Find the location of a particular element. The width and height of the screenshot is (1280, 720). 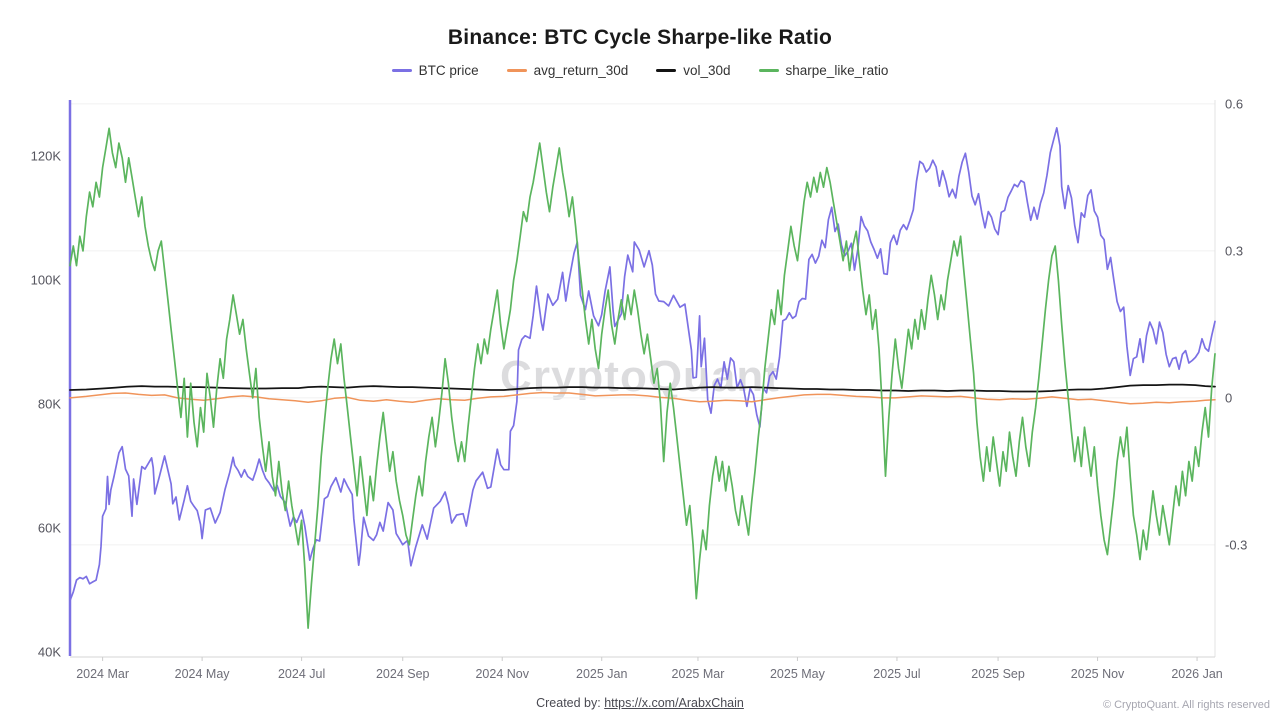

x-axis-tick-label: 2024 Sep is located at coordinates (403, 674).